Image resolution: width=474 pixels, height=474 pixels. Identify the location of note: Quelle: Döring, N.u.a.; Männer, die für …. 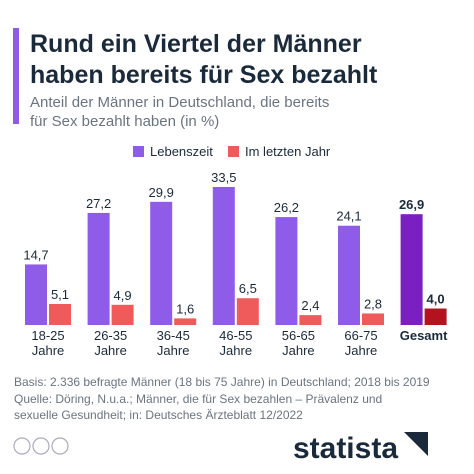
(198, 399).